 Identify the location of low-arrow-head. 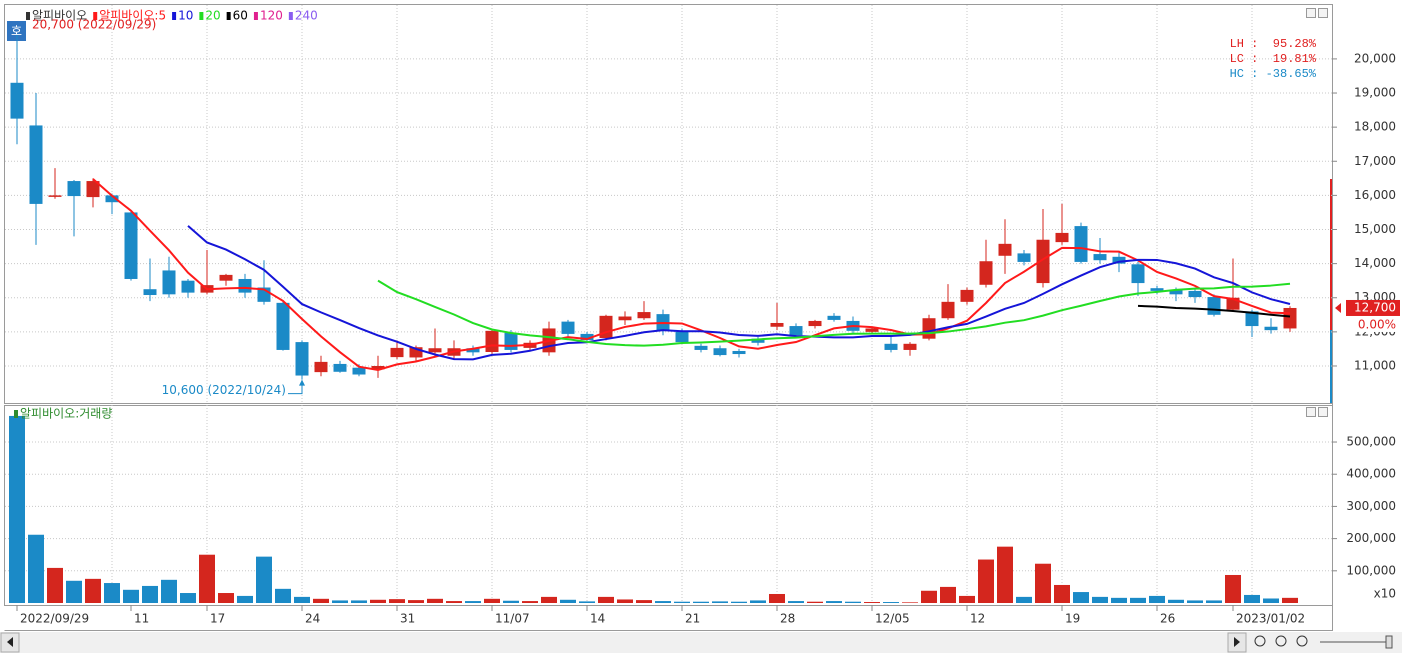
(302, 382).